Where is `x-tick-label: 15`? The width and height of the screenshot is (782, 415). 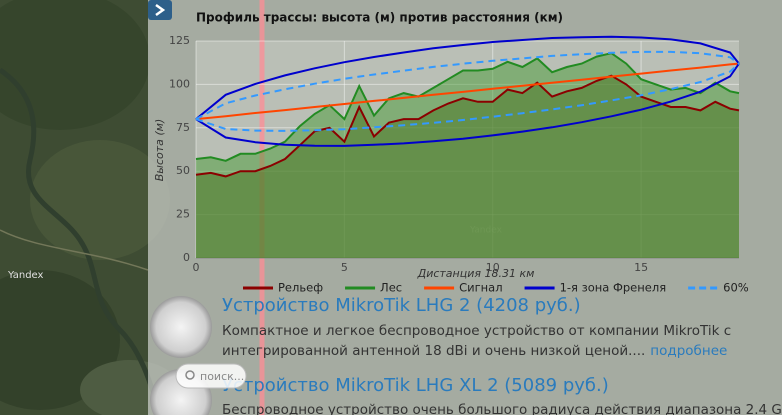
x-tick-label: 15 is located at coordinates (641, 267).